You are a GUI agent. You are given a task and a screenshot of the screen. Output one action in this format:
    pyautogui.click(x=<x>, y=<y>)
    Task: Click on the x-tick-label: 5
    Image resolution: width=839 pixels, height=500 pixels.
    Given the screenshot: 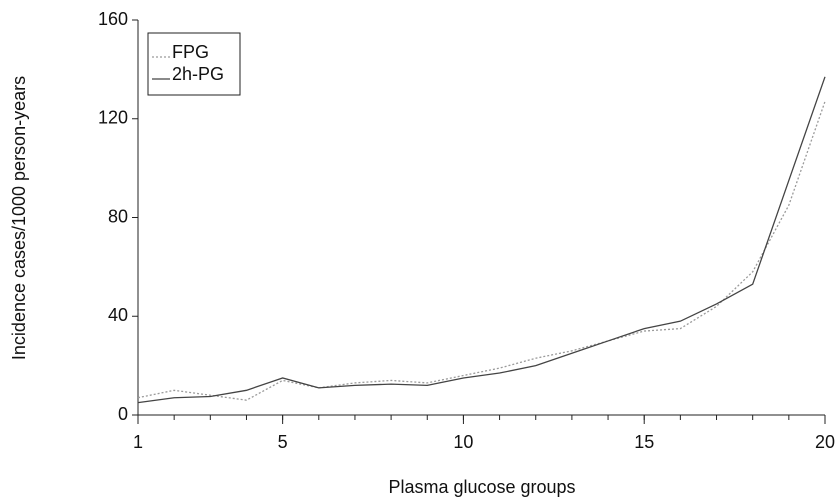 What is the action you would take?
    pyautogui.click(x=283, y=442)
    